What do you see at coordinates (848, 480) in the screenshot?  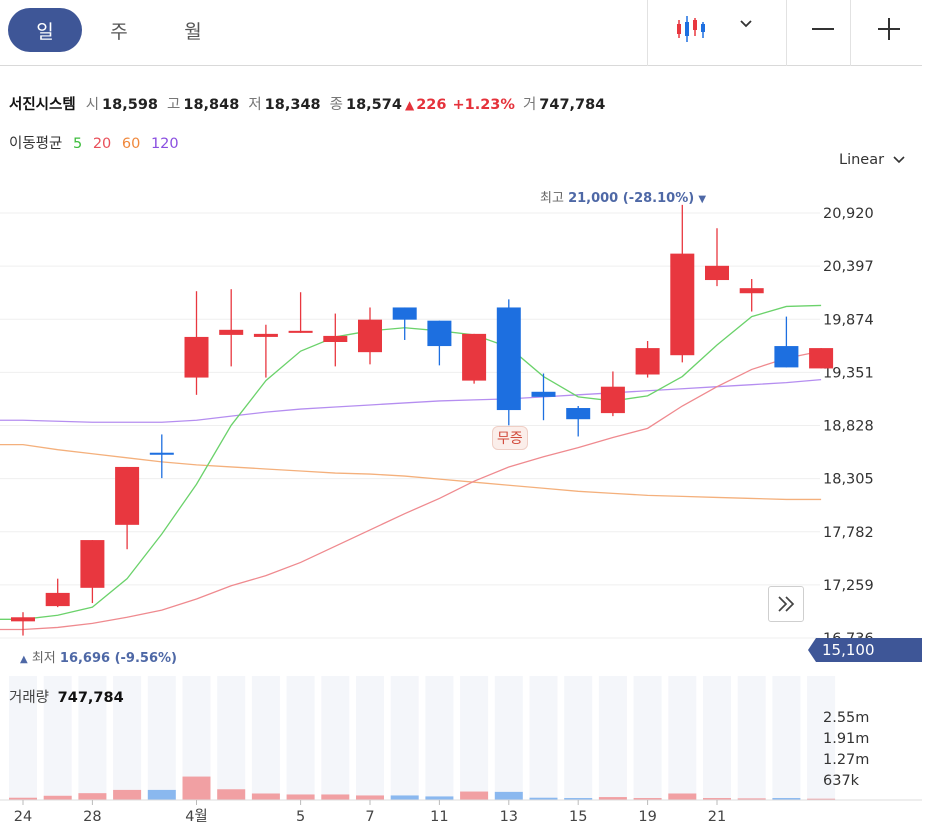 I see `price-axis-label: 18,305` at bounding box center [848, 480].